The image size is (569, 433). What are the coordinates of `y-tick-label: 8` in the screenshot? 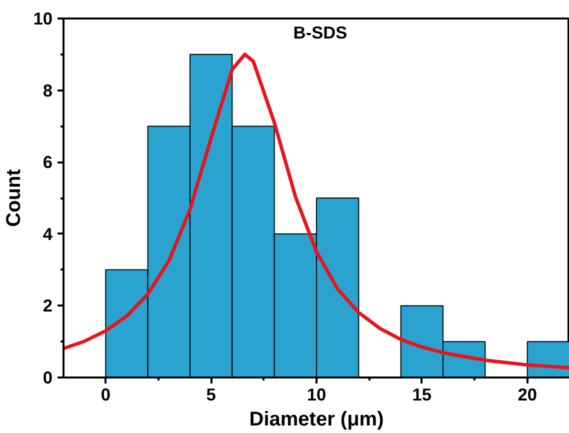 It's located at (47, 90).